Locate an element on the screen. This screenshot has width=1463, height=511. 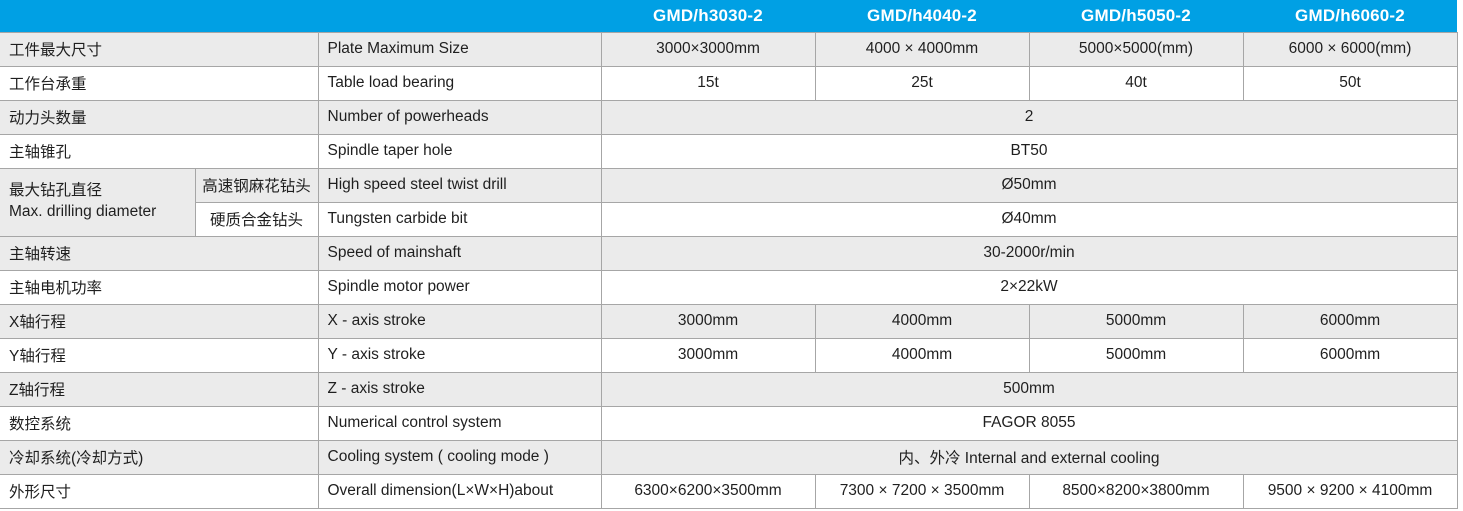
value-cell: 25t is located at coordinates (922, 83).